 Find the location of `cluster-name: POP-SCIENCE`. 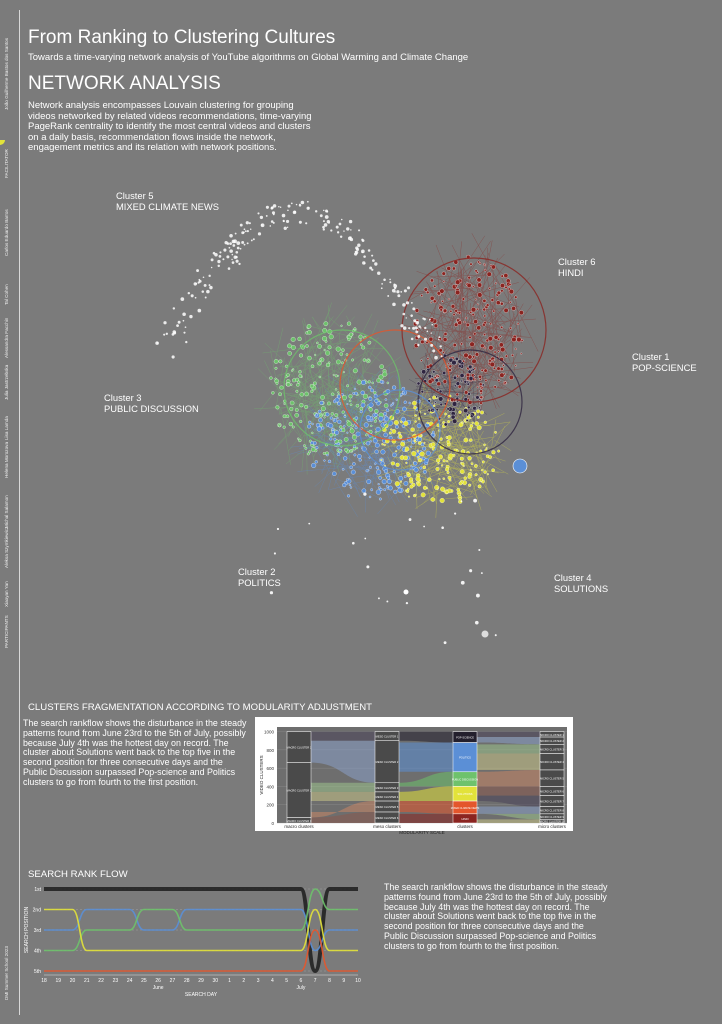

cluster-name: POP-SCIENCE is located at coordinates (664, 367).